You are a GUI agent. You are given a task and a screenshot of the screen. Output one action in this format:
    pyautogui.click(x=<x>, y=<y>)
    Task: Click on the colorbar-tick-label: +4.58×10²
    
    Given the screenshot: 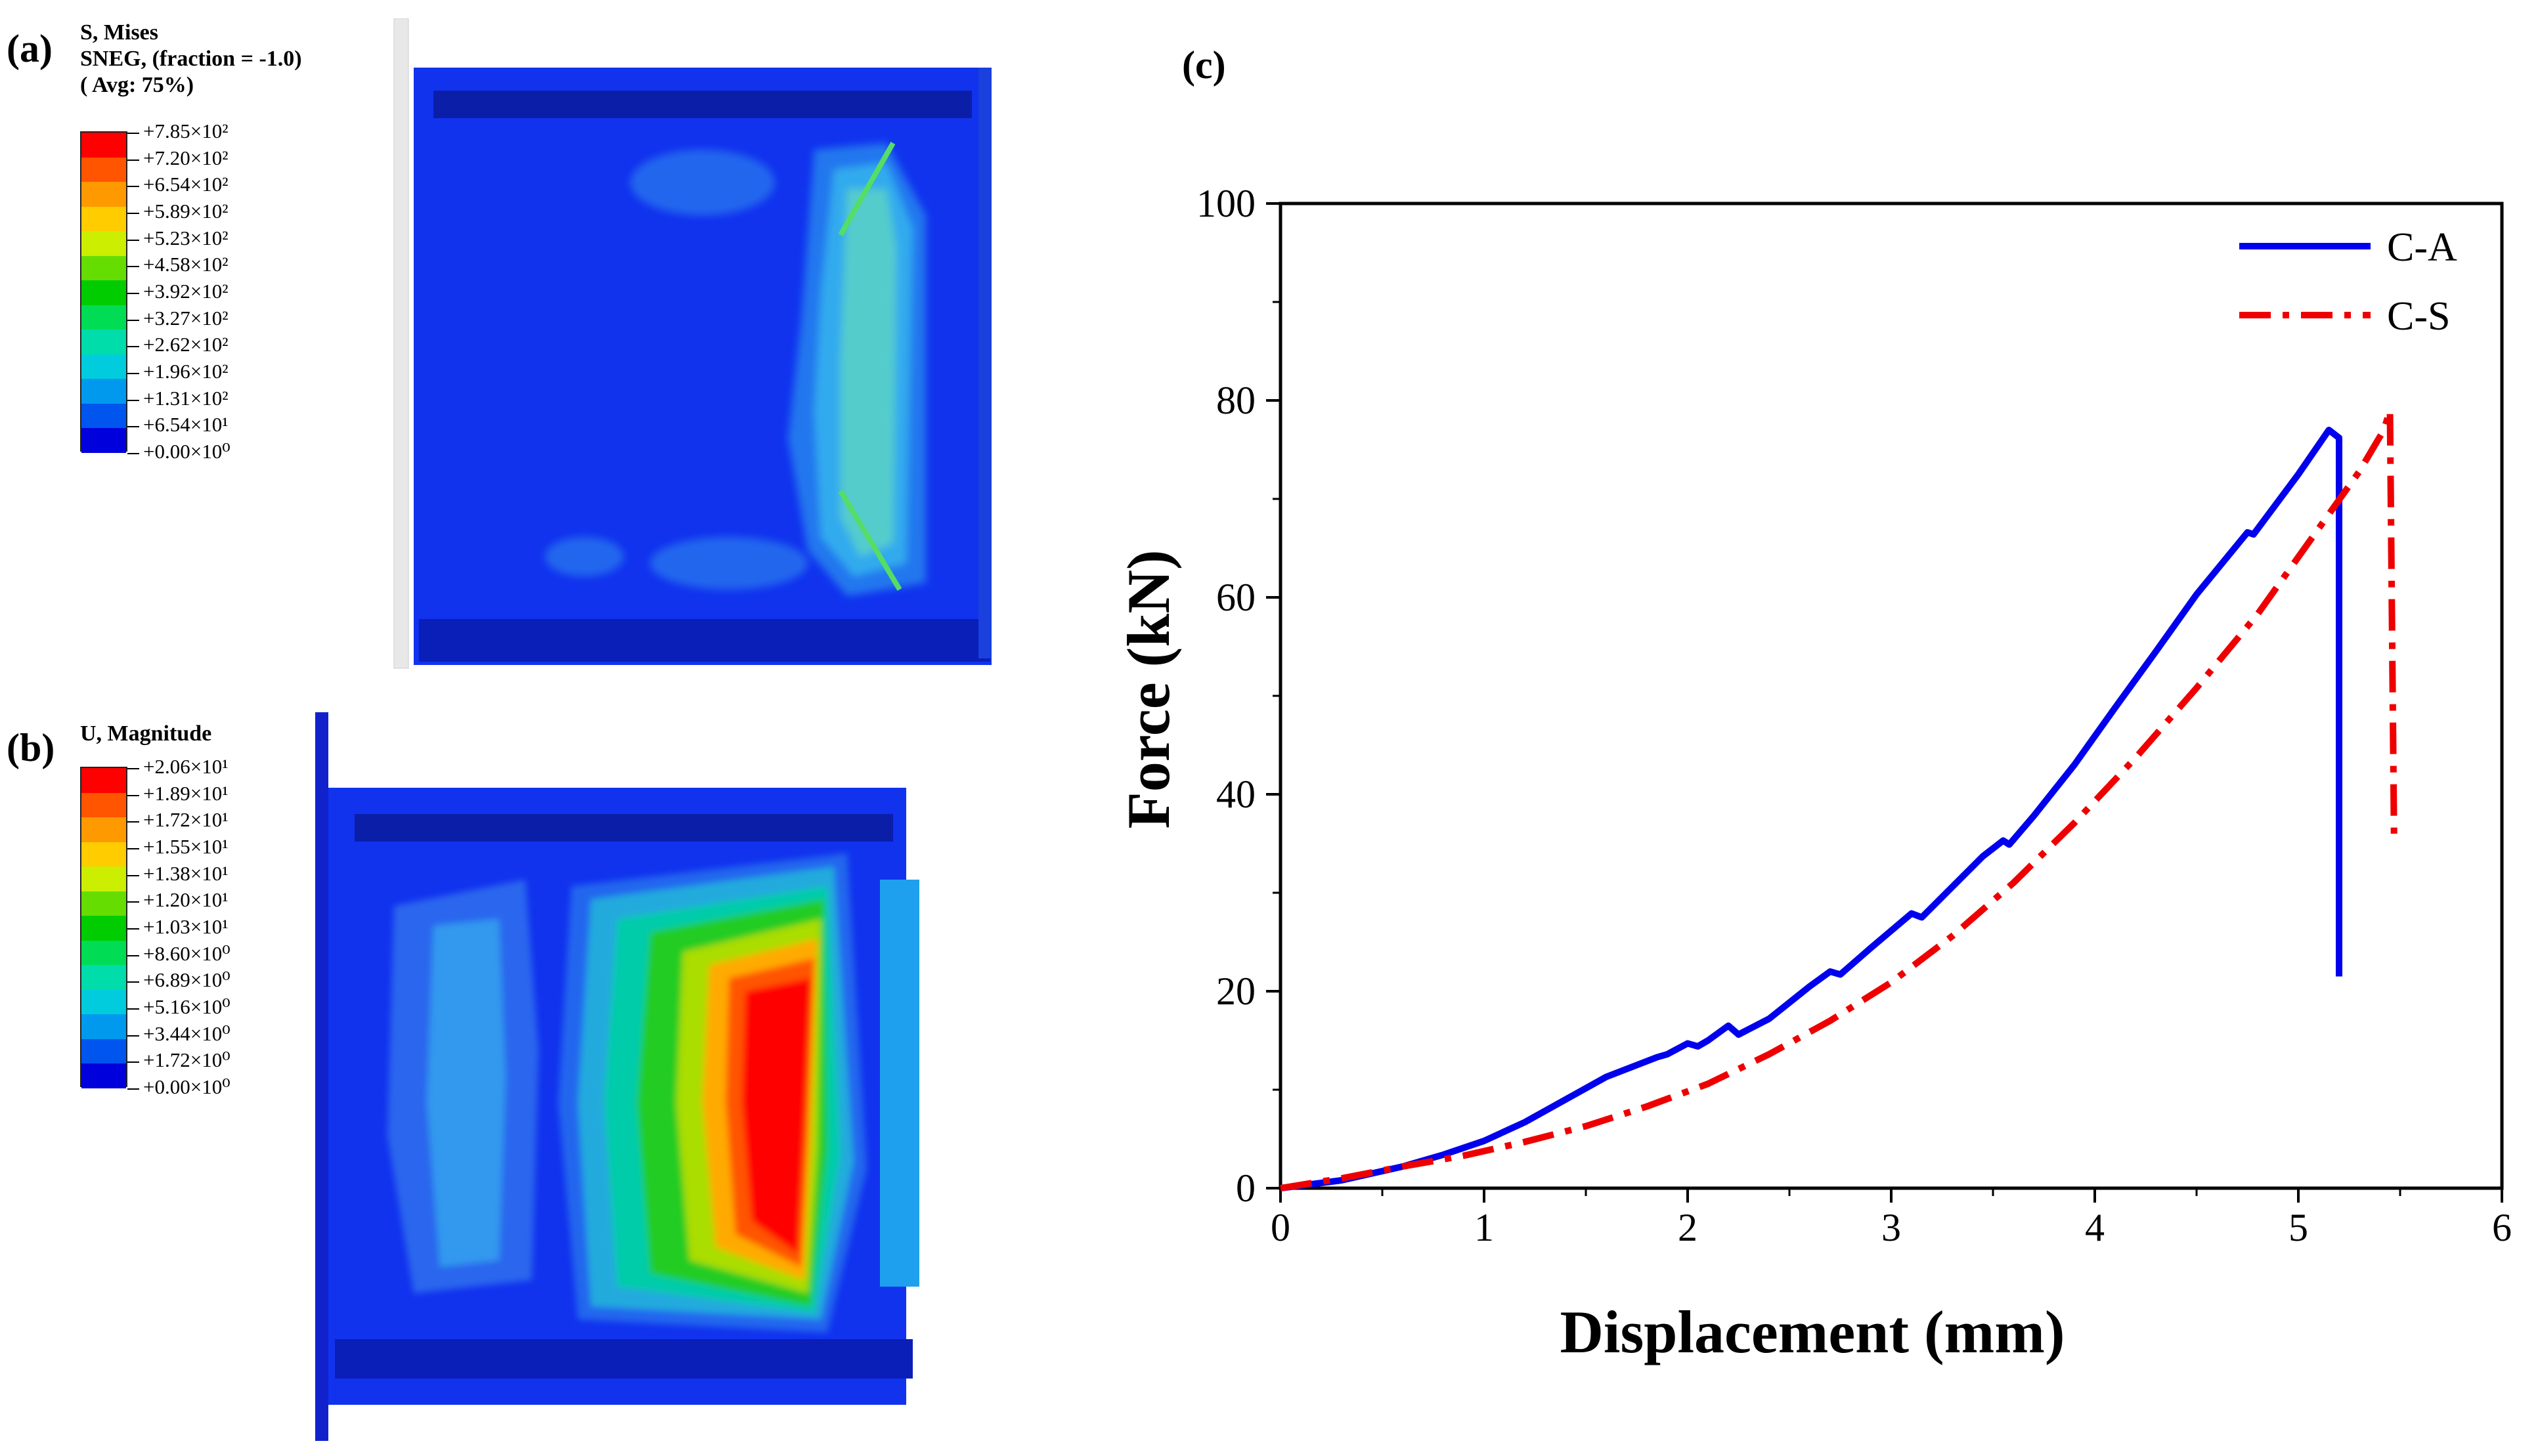 What is the action you would take?
    pyautogui.click(x=178, y=264)
    